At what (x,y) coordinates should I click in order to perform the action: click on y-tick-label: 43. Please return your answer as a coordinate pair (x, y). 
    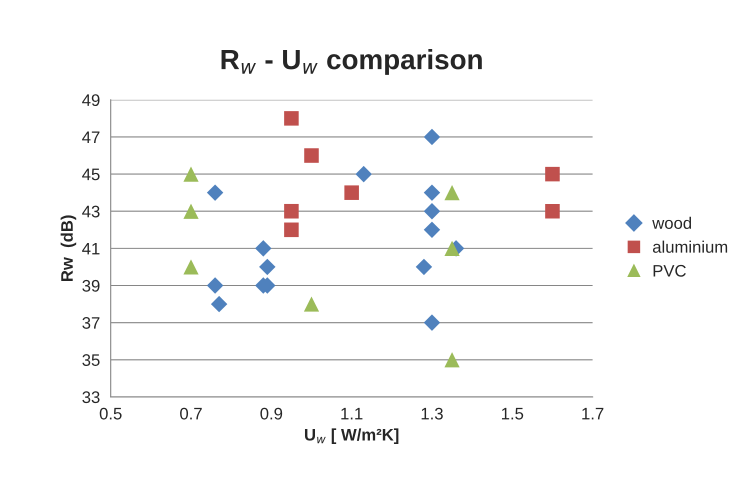
    Looking at the image, I should click on (91, 212).